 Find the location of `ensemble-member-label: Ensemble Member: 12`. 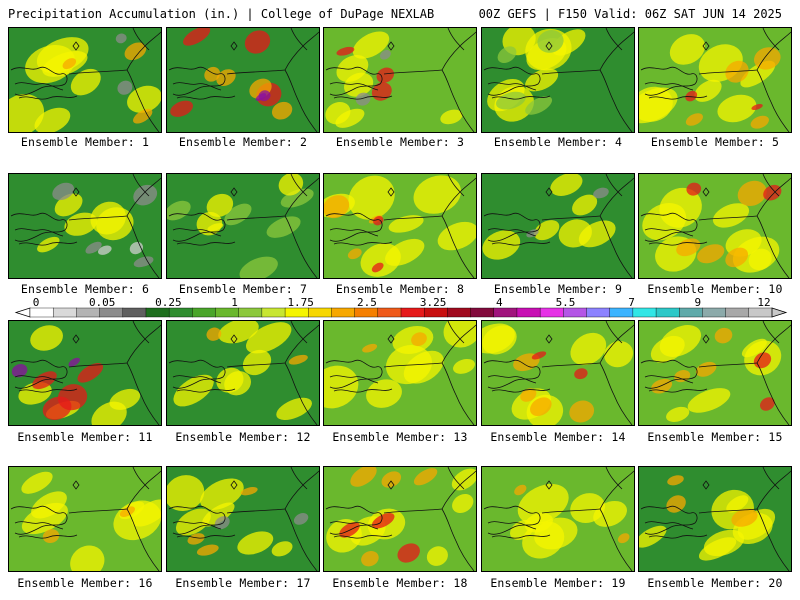

ensemble-member-label: Ensemble Member: 12 is located at coordinates (243, 437).